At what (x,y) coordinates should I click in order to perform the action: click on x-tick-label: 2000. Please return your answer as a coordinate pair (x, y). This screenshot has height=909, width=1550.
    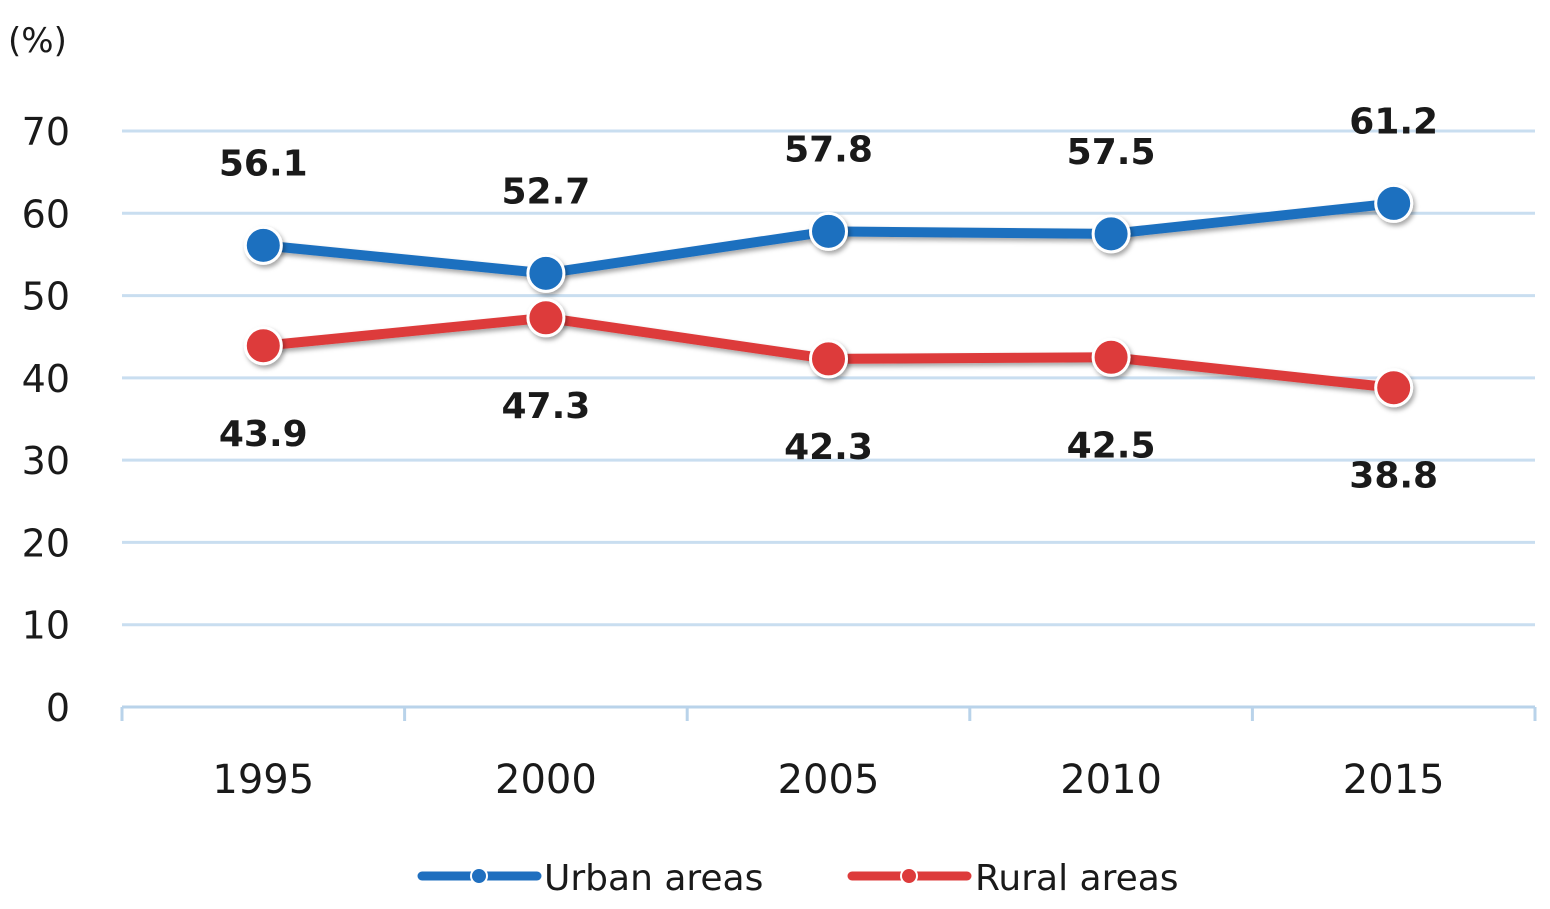
    Looking at the image, I should click on (546, 780).